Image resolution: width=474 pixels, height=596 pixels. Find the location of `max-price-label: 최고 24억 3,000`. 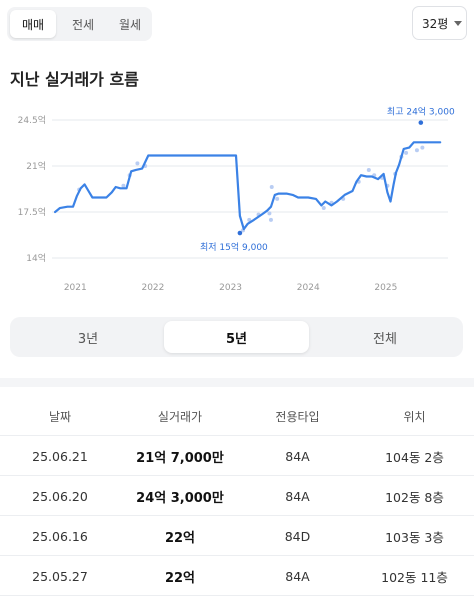

max-price-label: 최고 24억 3,000 is located at coordinates (421, 112).